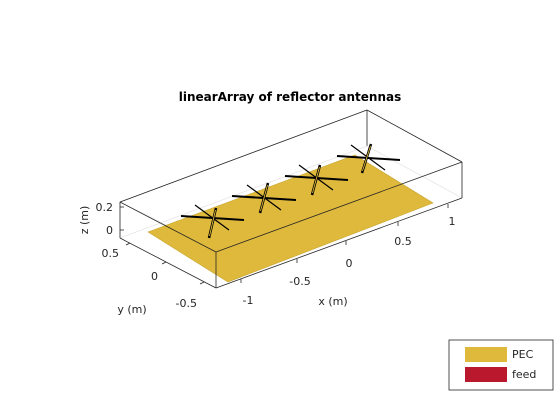 This screenshot has height=420, width=560. Describe the element at coordinates (523, 354) in the screenshot. I see `legend-label-pec: PEC` at that location.